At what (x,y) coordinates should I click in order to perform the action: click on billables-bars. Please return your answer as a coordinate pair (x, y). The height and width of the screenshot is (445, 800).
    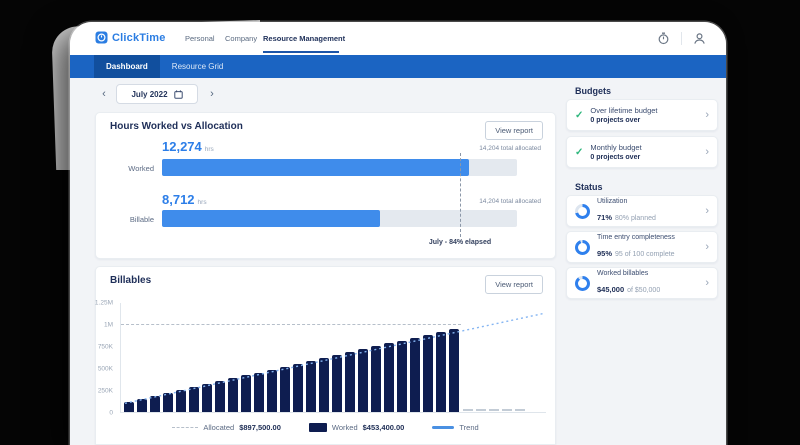
    Looking at the image, I should click on (291, 357).